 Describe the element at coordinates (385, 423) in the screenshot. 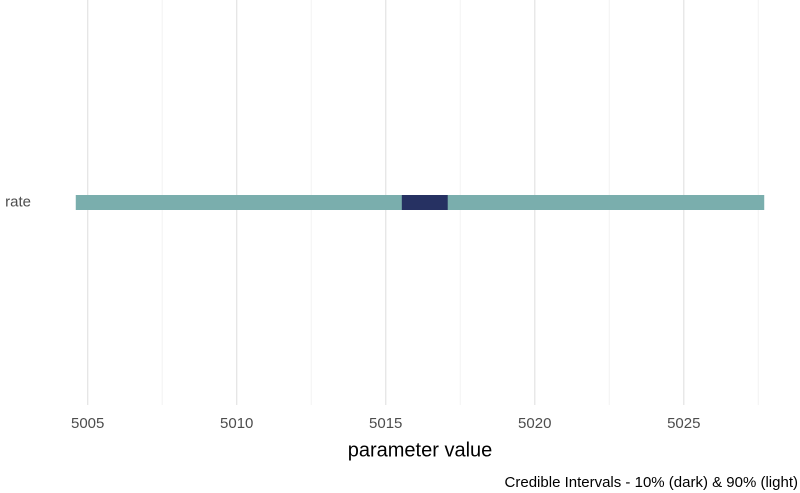

I see `x-tick-label: 5015` at that location.